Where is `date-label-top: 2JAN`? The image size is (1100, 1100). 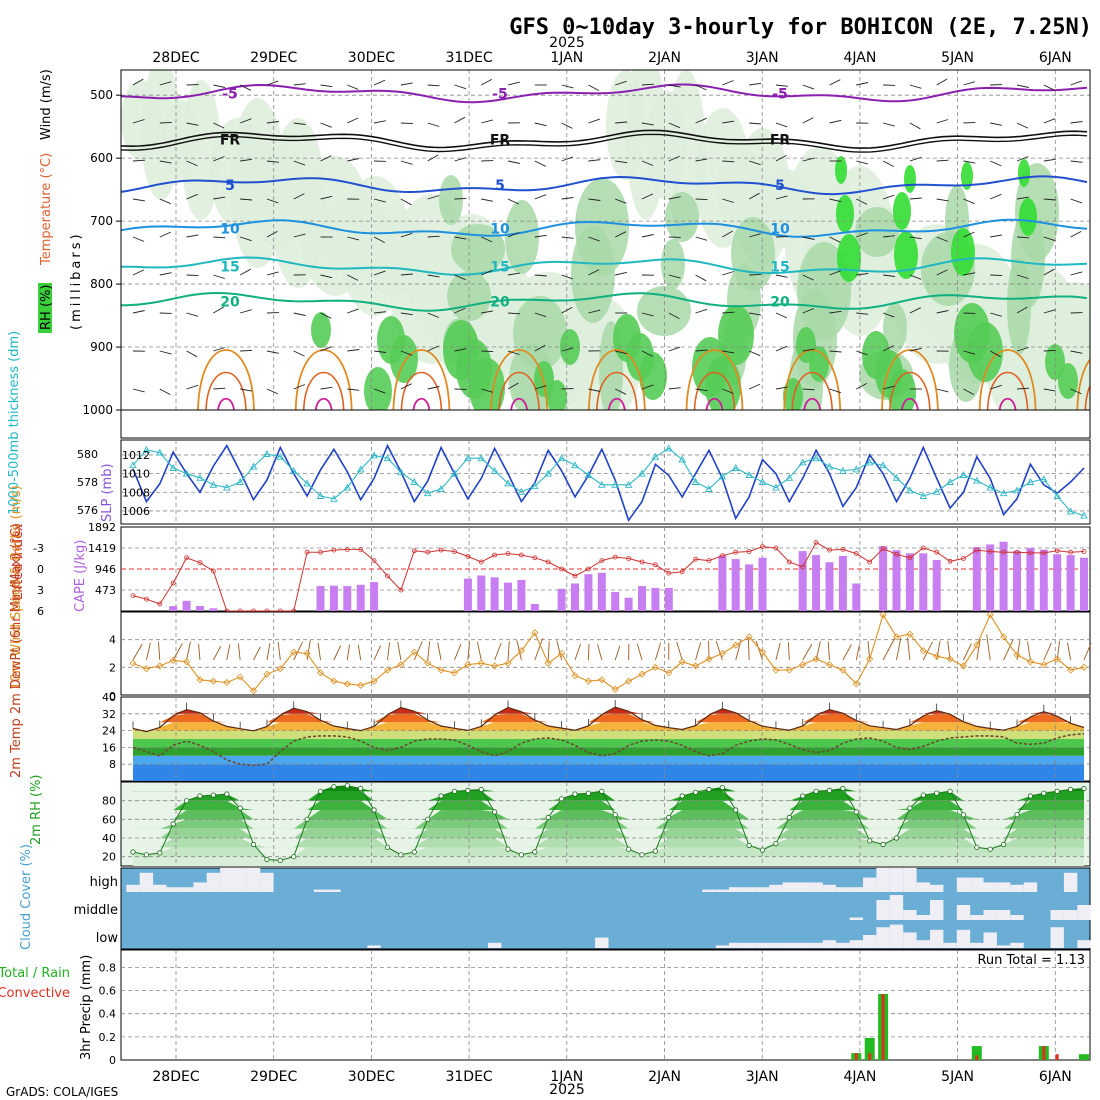 date-label-top: 2JAN is located at coordinates (664, 58).